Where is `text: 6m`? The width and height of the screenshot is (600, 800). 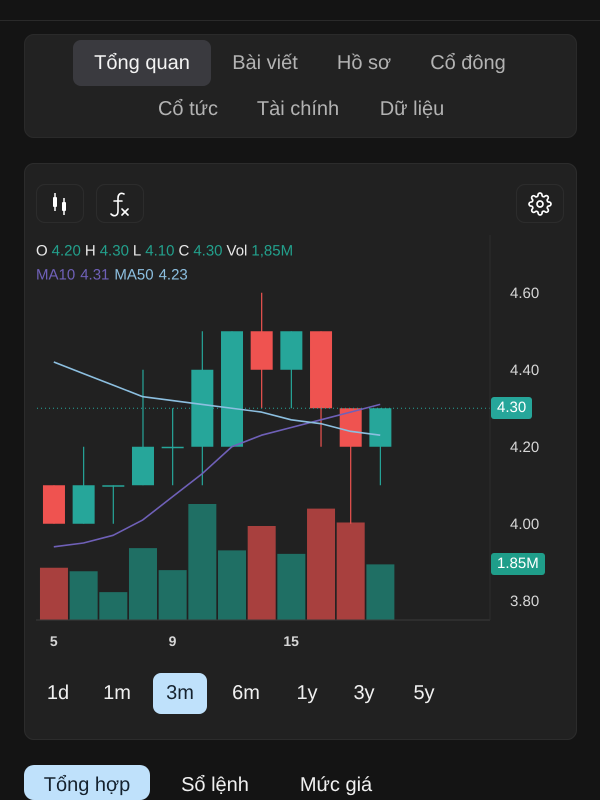 text: 6m is located at coordinates (246, 693).